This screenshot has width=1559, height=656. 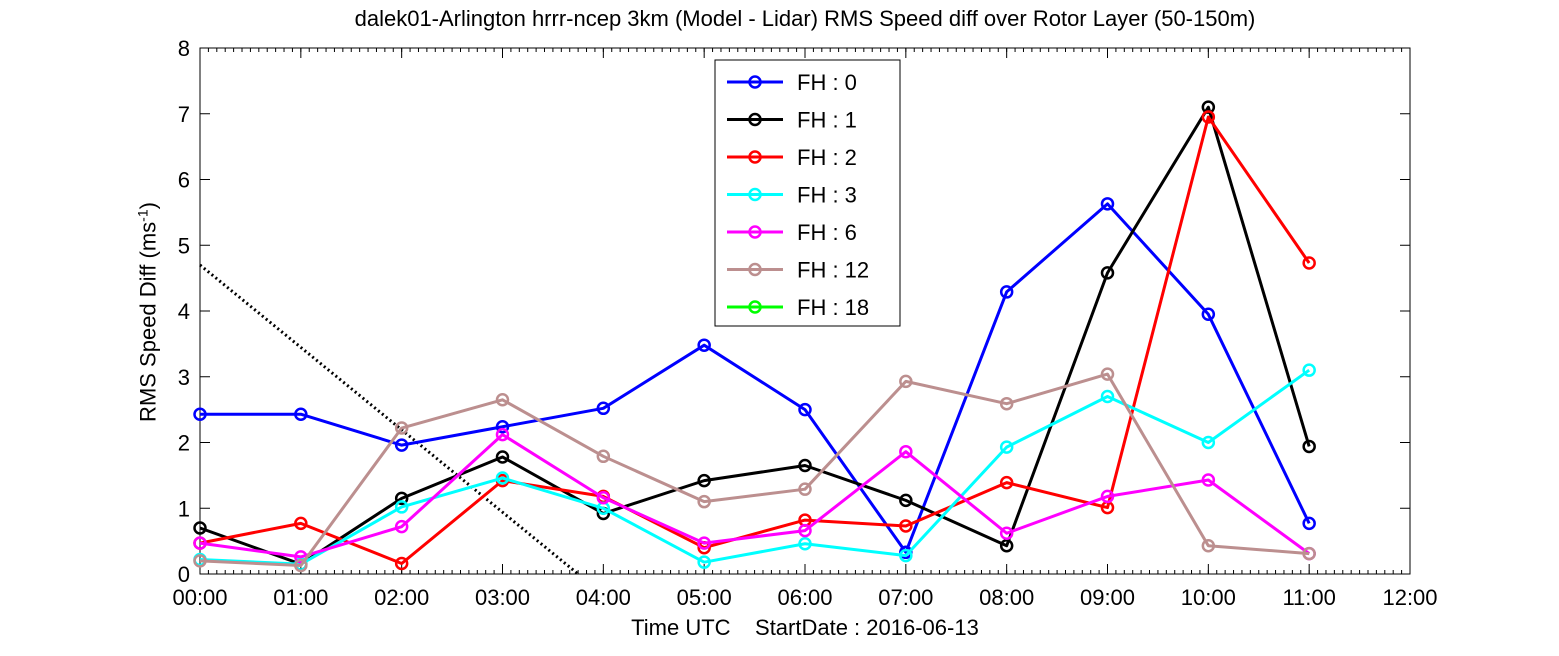 I want to click on legend-entry: FH : 1, so click(x=792, y=120).